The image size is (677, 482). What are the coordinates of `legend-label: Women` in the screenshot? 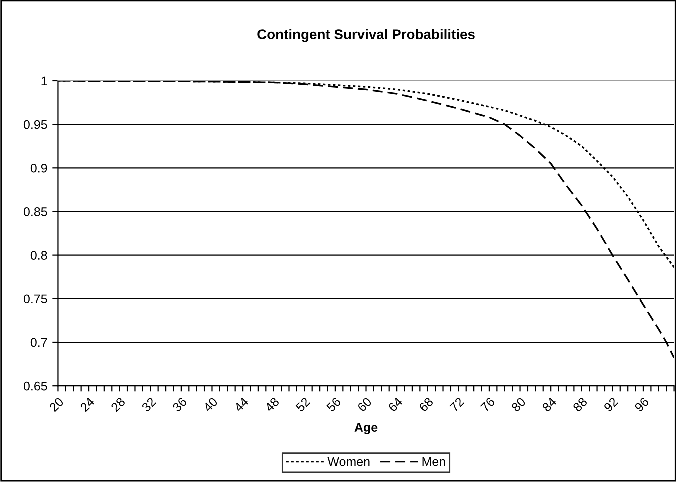 It's located at (349, 462).